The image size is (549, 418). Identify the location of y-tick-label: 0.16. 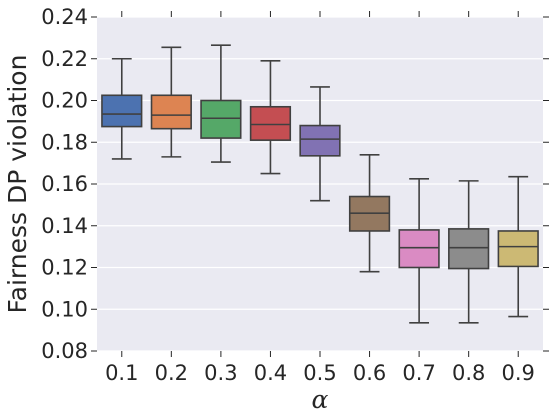
(64, 184).